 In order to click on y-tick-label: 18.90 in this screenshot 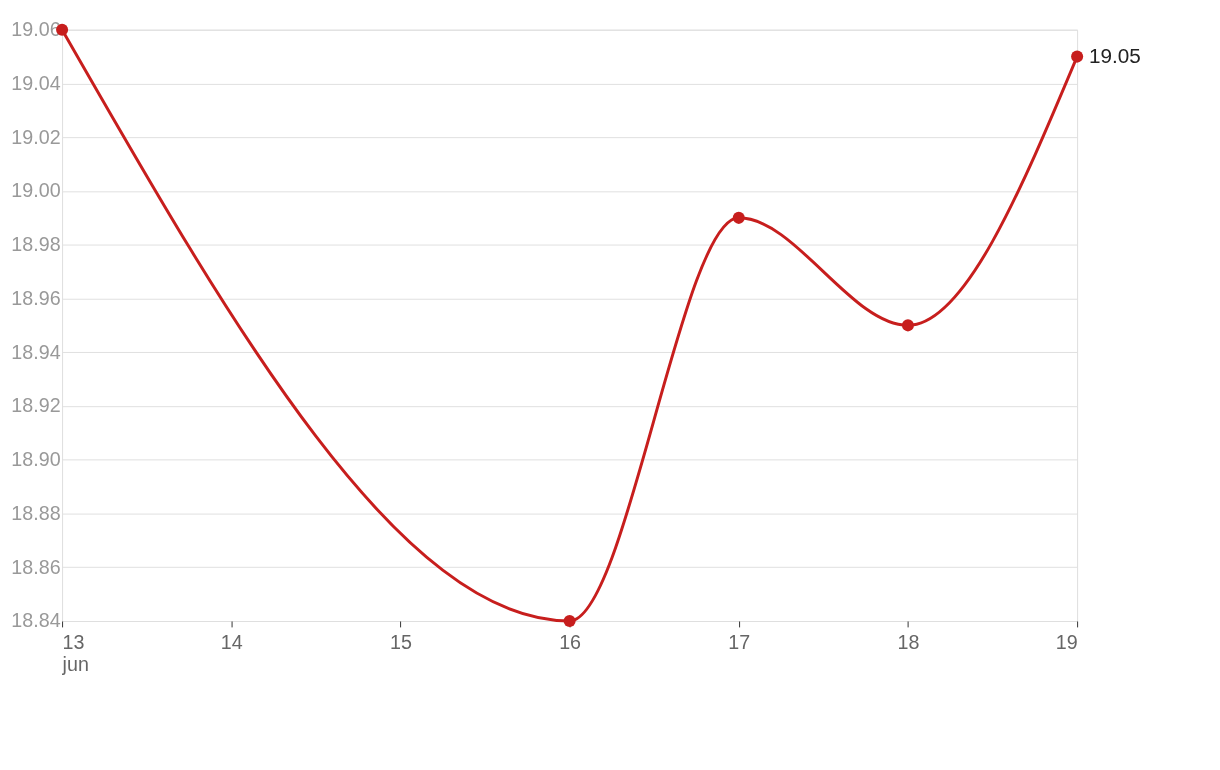, I will do `click(36, 459)`.